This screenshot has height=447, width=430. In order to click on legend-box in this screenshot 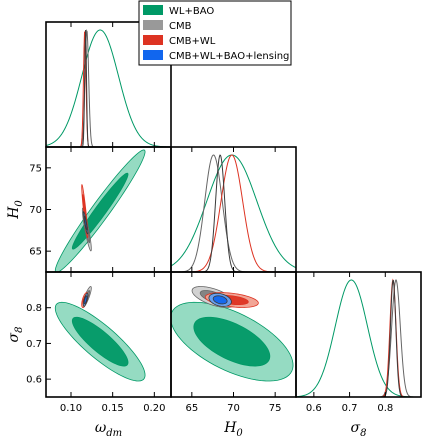, I will do `click(215, 33)`.